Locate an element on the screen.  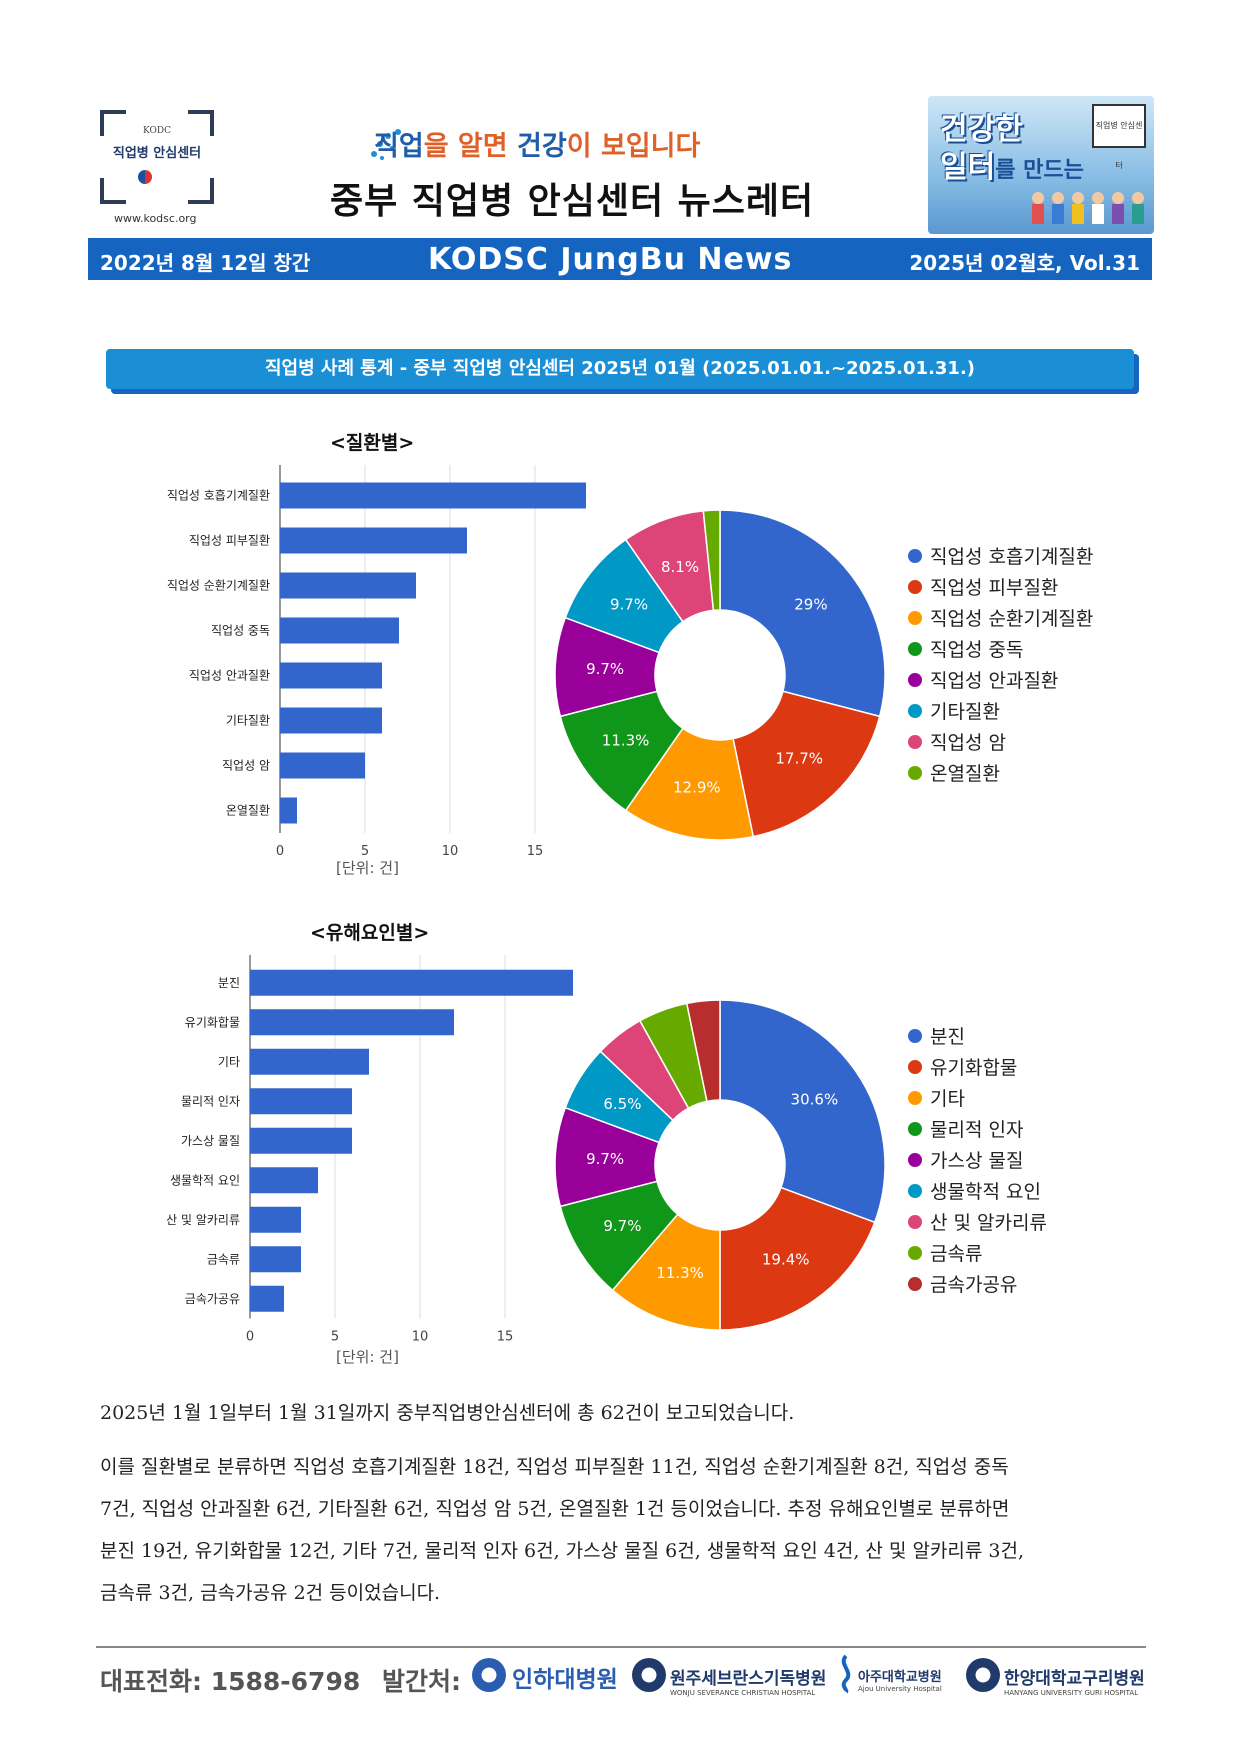
hazard-legend-item: 물리적 인자 is located at coordinates (977, 1128).